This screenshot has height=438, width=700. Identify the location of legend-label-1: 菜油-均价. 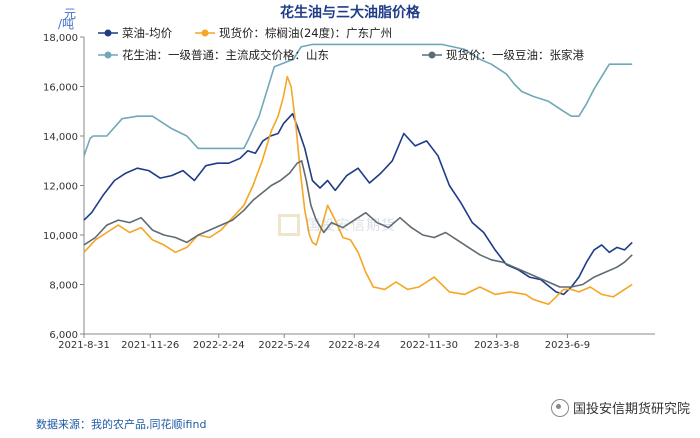
(147, 33).